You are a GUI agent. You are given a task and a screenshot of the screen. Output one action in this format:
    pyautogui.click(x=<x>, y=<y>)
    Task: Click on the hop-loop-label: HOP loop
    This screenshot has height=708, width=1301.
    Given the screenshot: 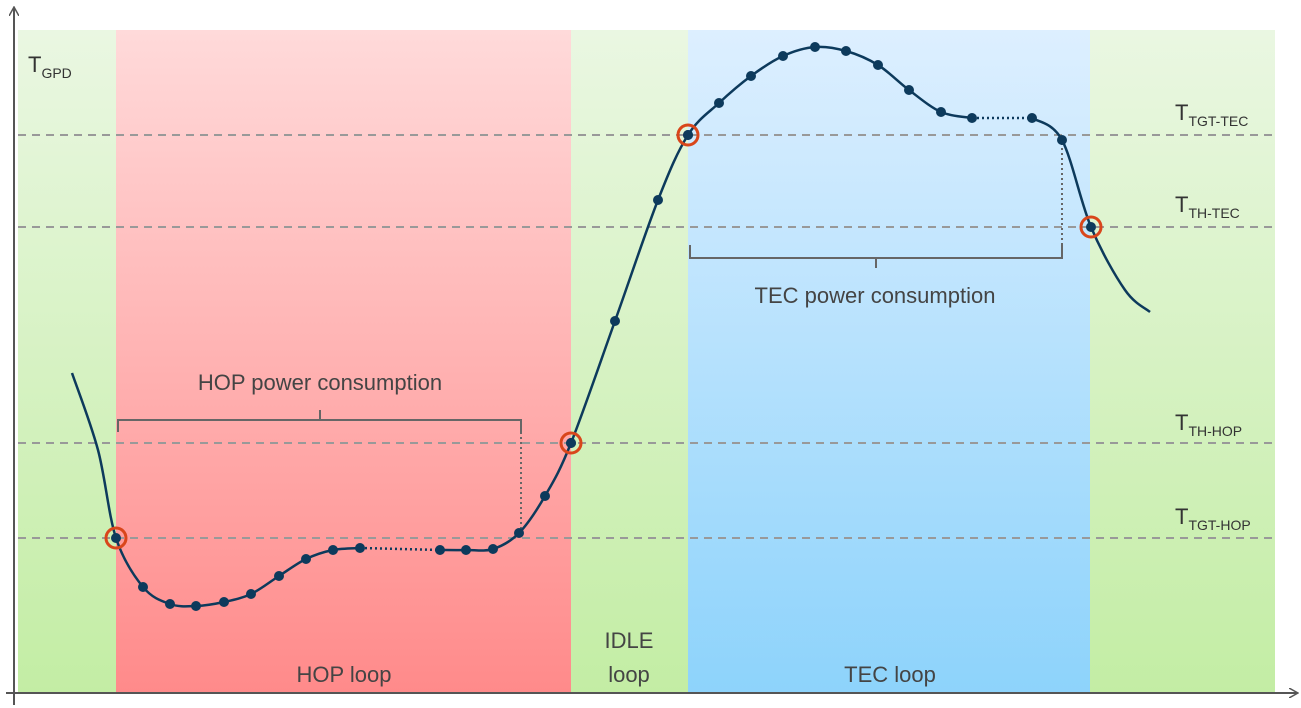 What is the action you would take?
    pyautogui.click(x=344, y=674)
    